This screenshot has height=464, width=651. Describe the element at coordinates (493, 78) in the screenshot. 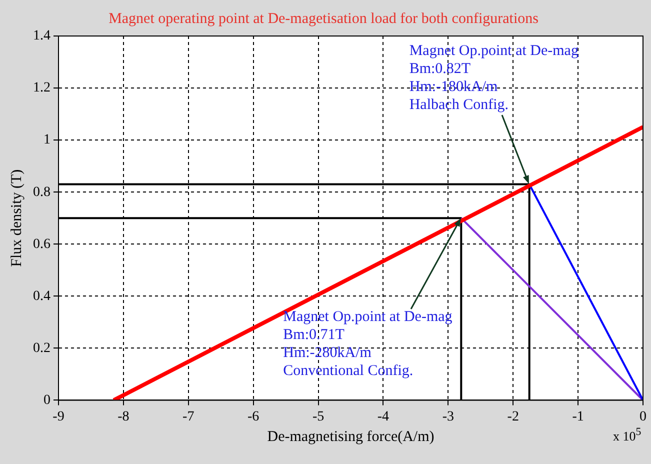

I see `annotation: Magnet Op.point at De-mag Bm:0.82T Hm:-180kA/m Halbach Config.` at that location.